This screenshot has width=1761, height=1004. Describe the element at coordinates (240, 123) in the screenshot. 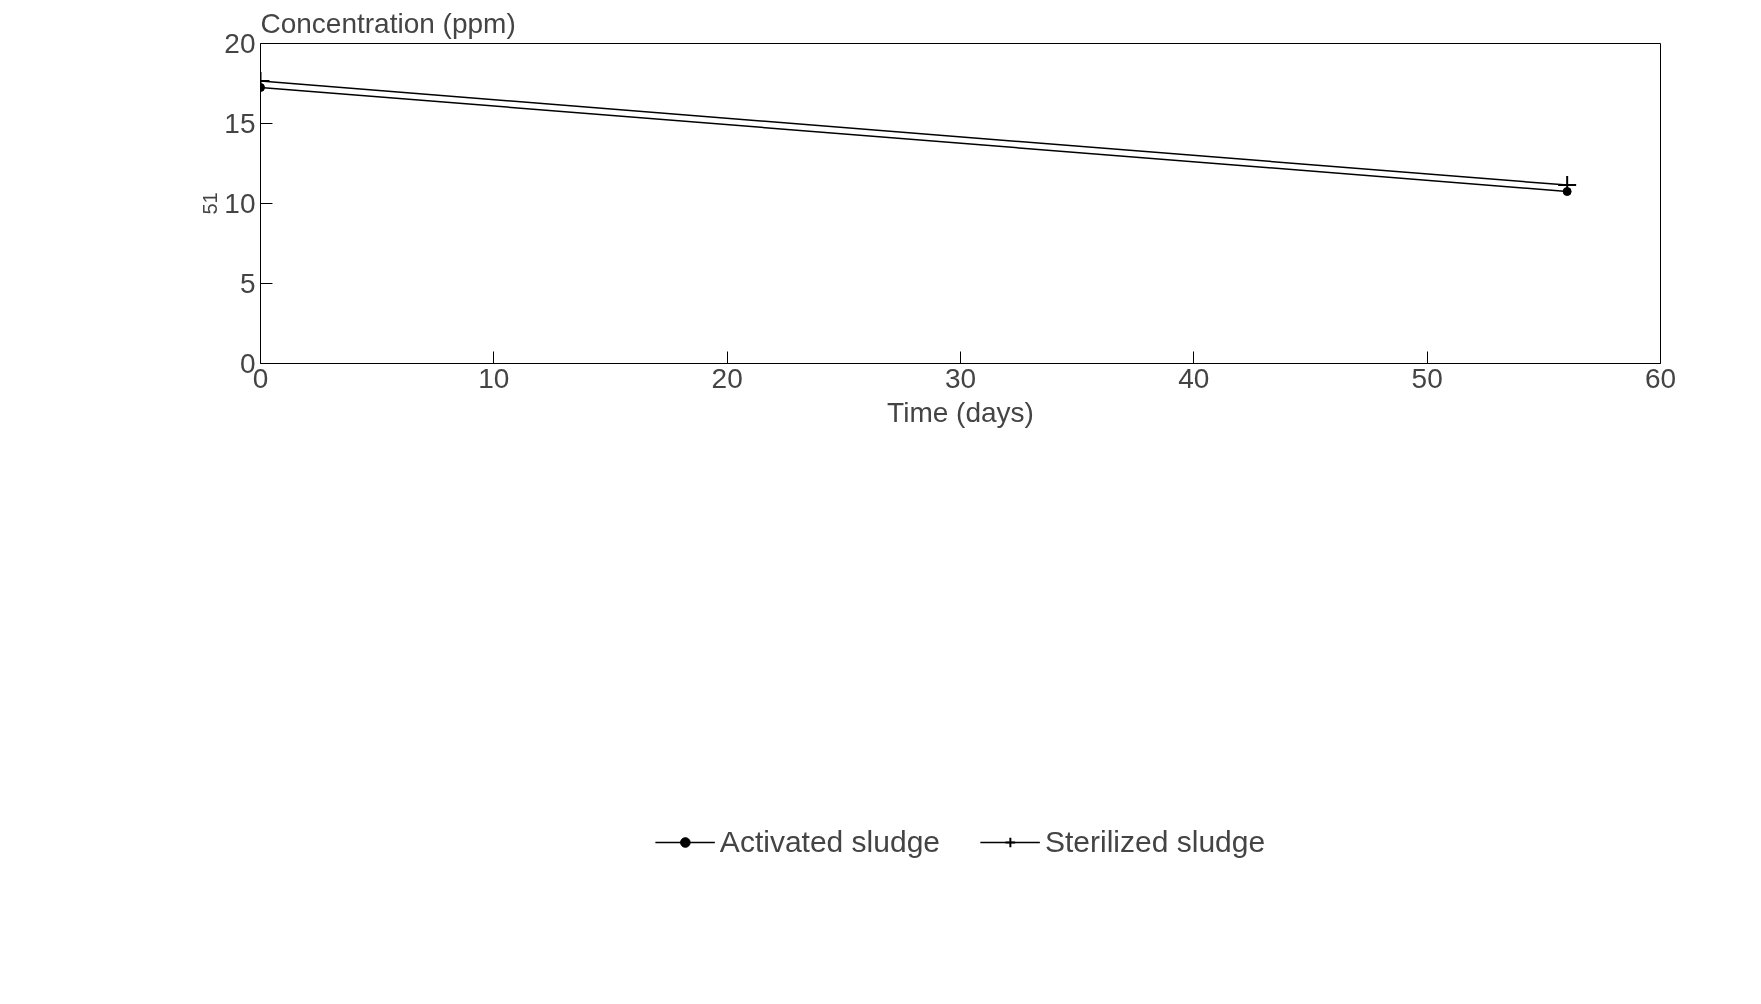

I see `y-tick-label: 15` at that location.